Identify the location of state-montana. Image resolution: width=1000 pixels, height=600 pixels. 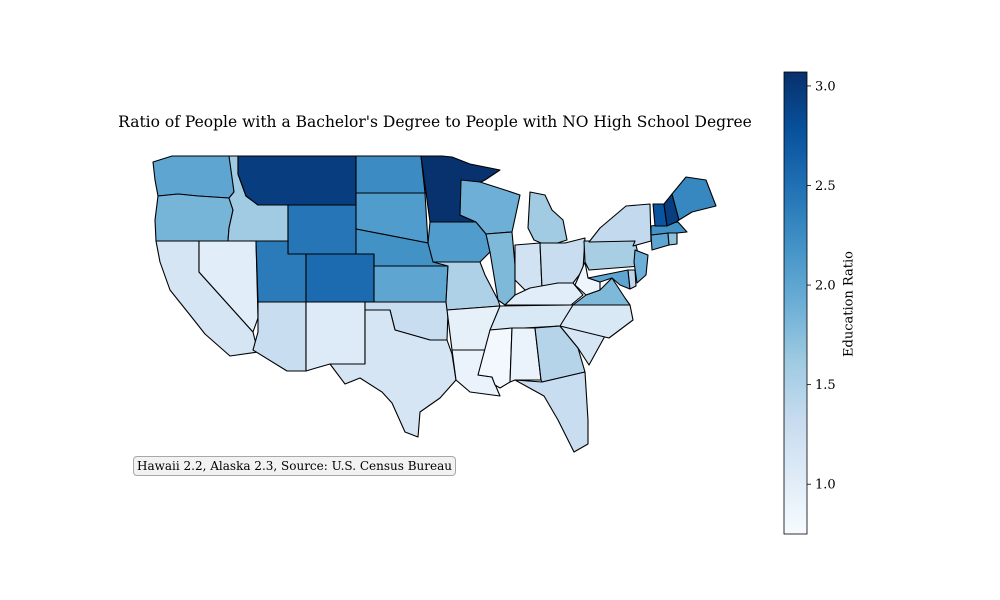
(297, 180).